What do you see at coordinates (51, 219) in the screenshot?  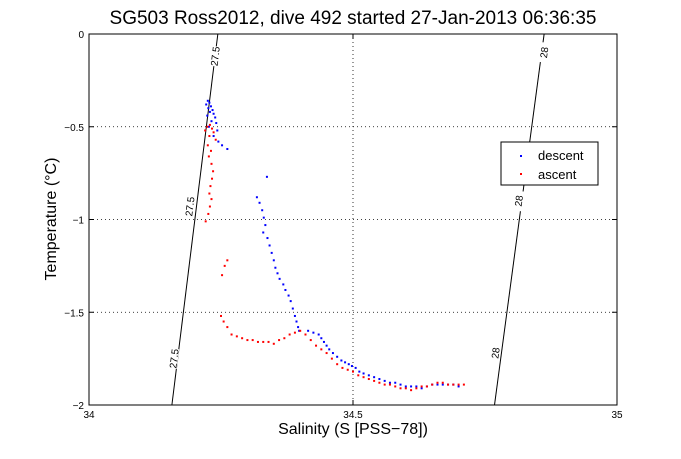 I see `y-axis-label: Temperature (°C)` at bounding box center [51, 219].